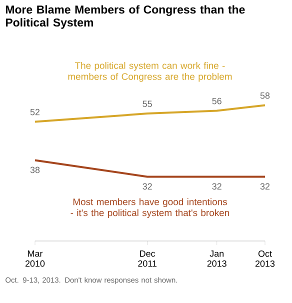  I want to click on x-tick-label: Dec 2011, so click(147, 258).